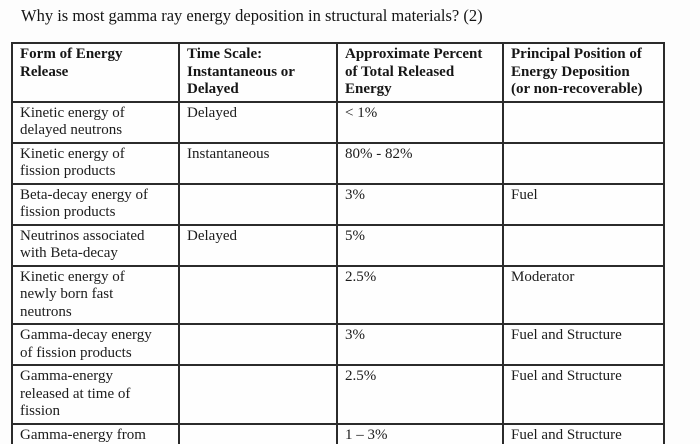 The width and height of the screenshot is (700, 444). I want to click on table-cell: Moderator, so click(583, 294).